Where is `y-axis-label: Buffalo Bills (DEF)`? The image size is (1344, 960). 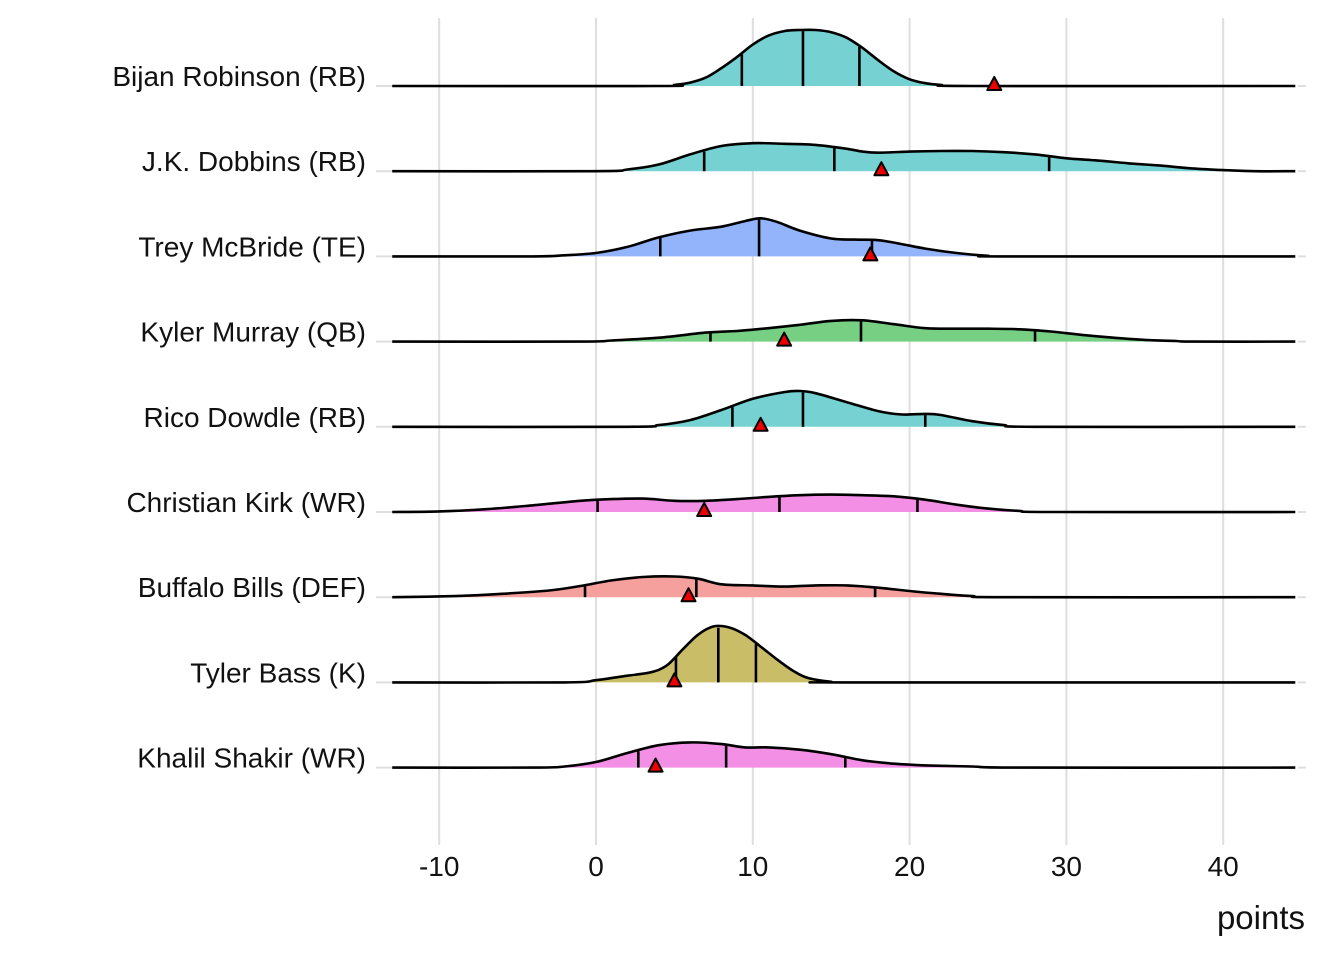
y-axis-label: Buffalo Bills (DEF) is located at coordinates (252, 587).